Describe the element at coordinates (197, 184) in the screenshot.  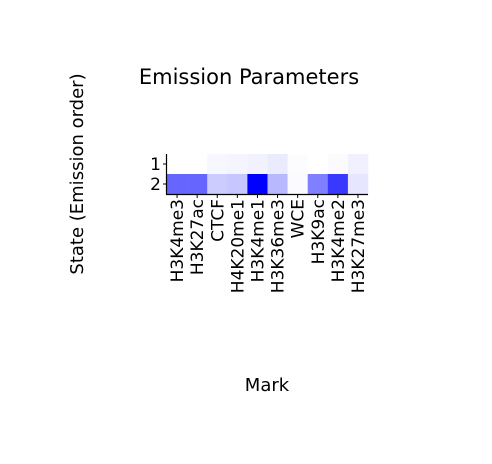
I see `heatmap-cell-state-2-h3k27ac` at that location.